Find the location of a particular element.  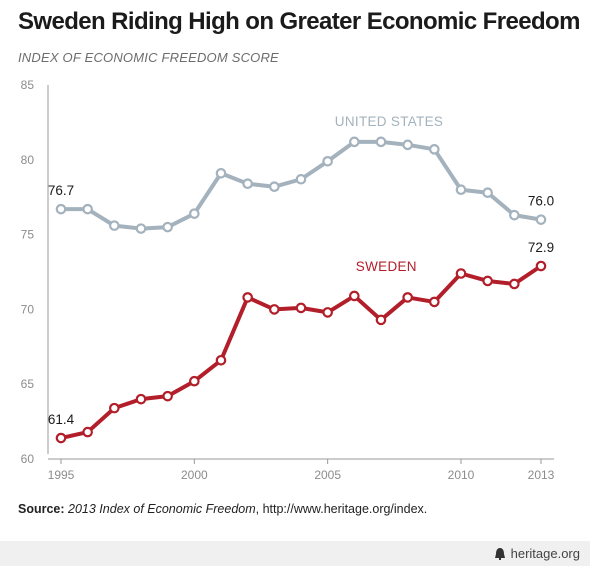

data-label: 76.0 is located at coordinates (541, 201).